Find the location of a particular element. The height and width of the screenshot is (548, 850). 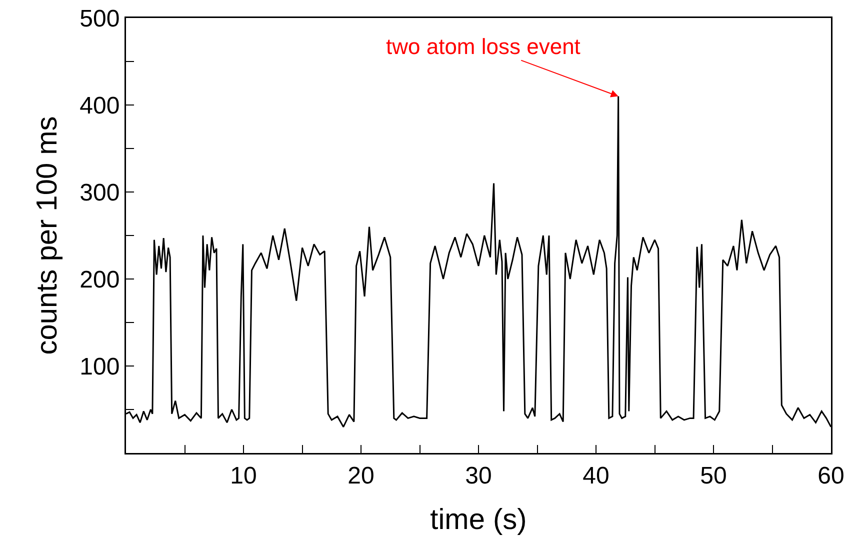

y-tick-label: 200 is located at coordinates (100, 280).